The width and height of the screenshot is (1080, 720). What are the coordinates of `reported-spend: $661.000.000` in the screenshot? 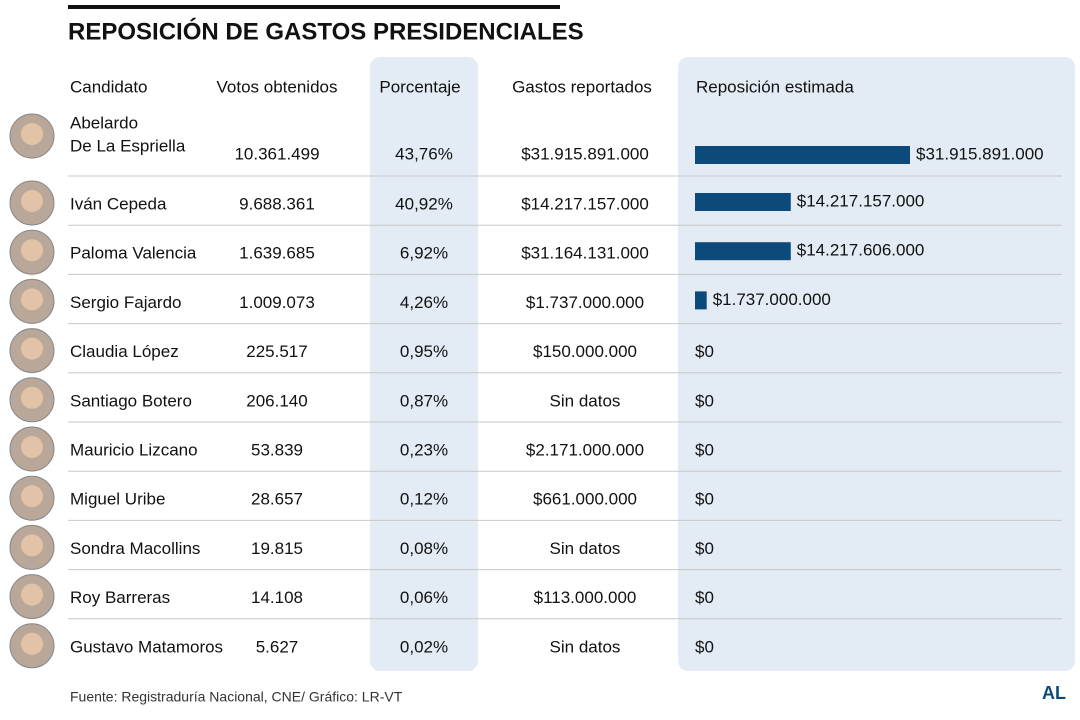 It's located at (585, 499).